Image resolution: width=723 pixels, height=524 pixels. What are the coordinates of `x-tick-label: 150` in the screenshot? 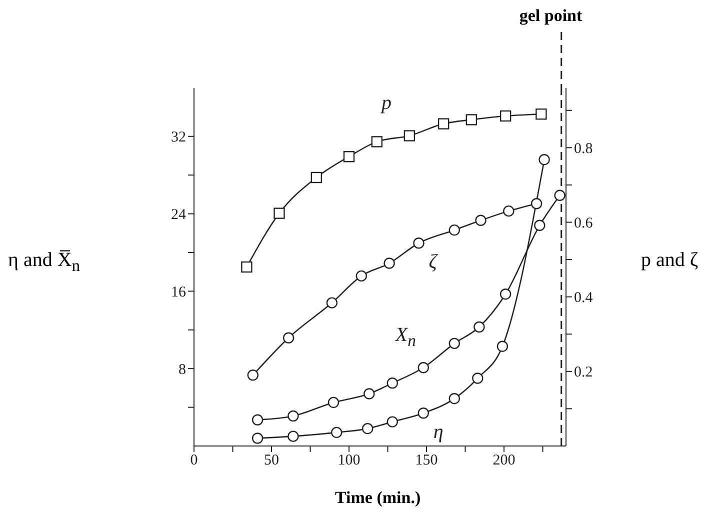 It's located at (426, 460).